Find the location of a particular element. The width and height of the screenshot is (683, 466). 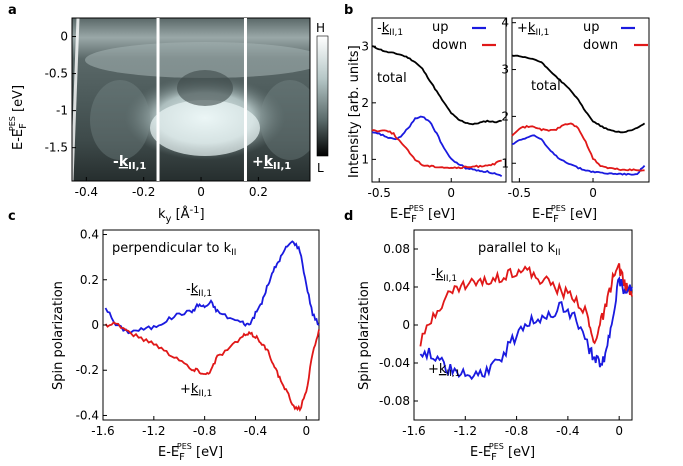

panel-b-letter: b is located at coordinates (348, 10).